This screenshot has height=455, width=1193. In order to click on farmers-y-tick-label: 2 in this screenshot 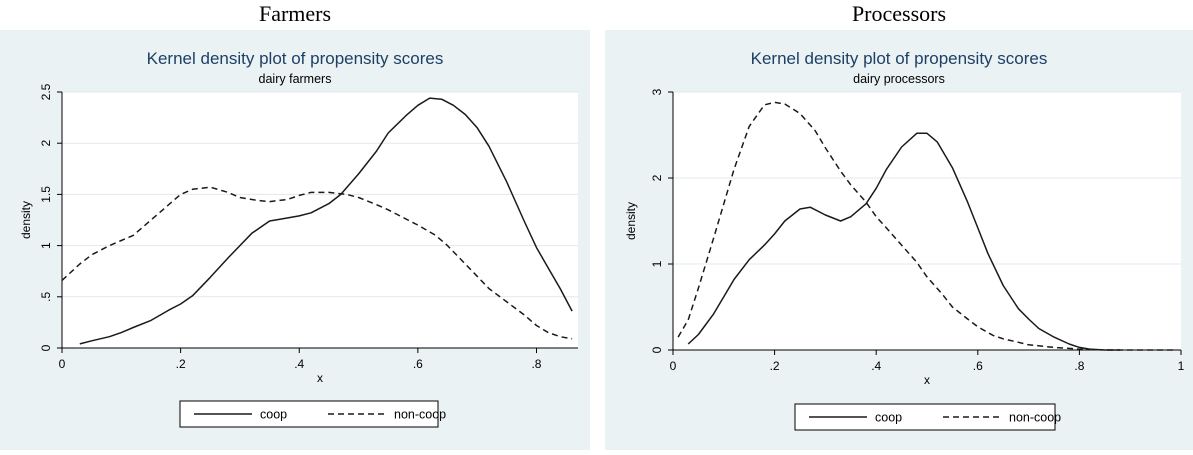, I will do `click(46, 143)`.